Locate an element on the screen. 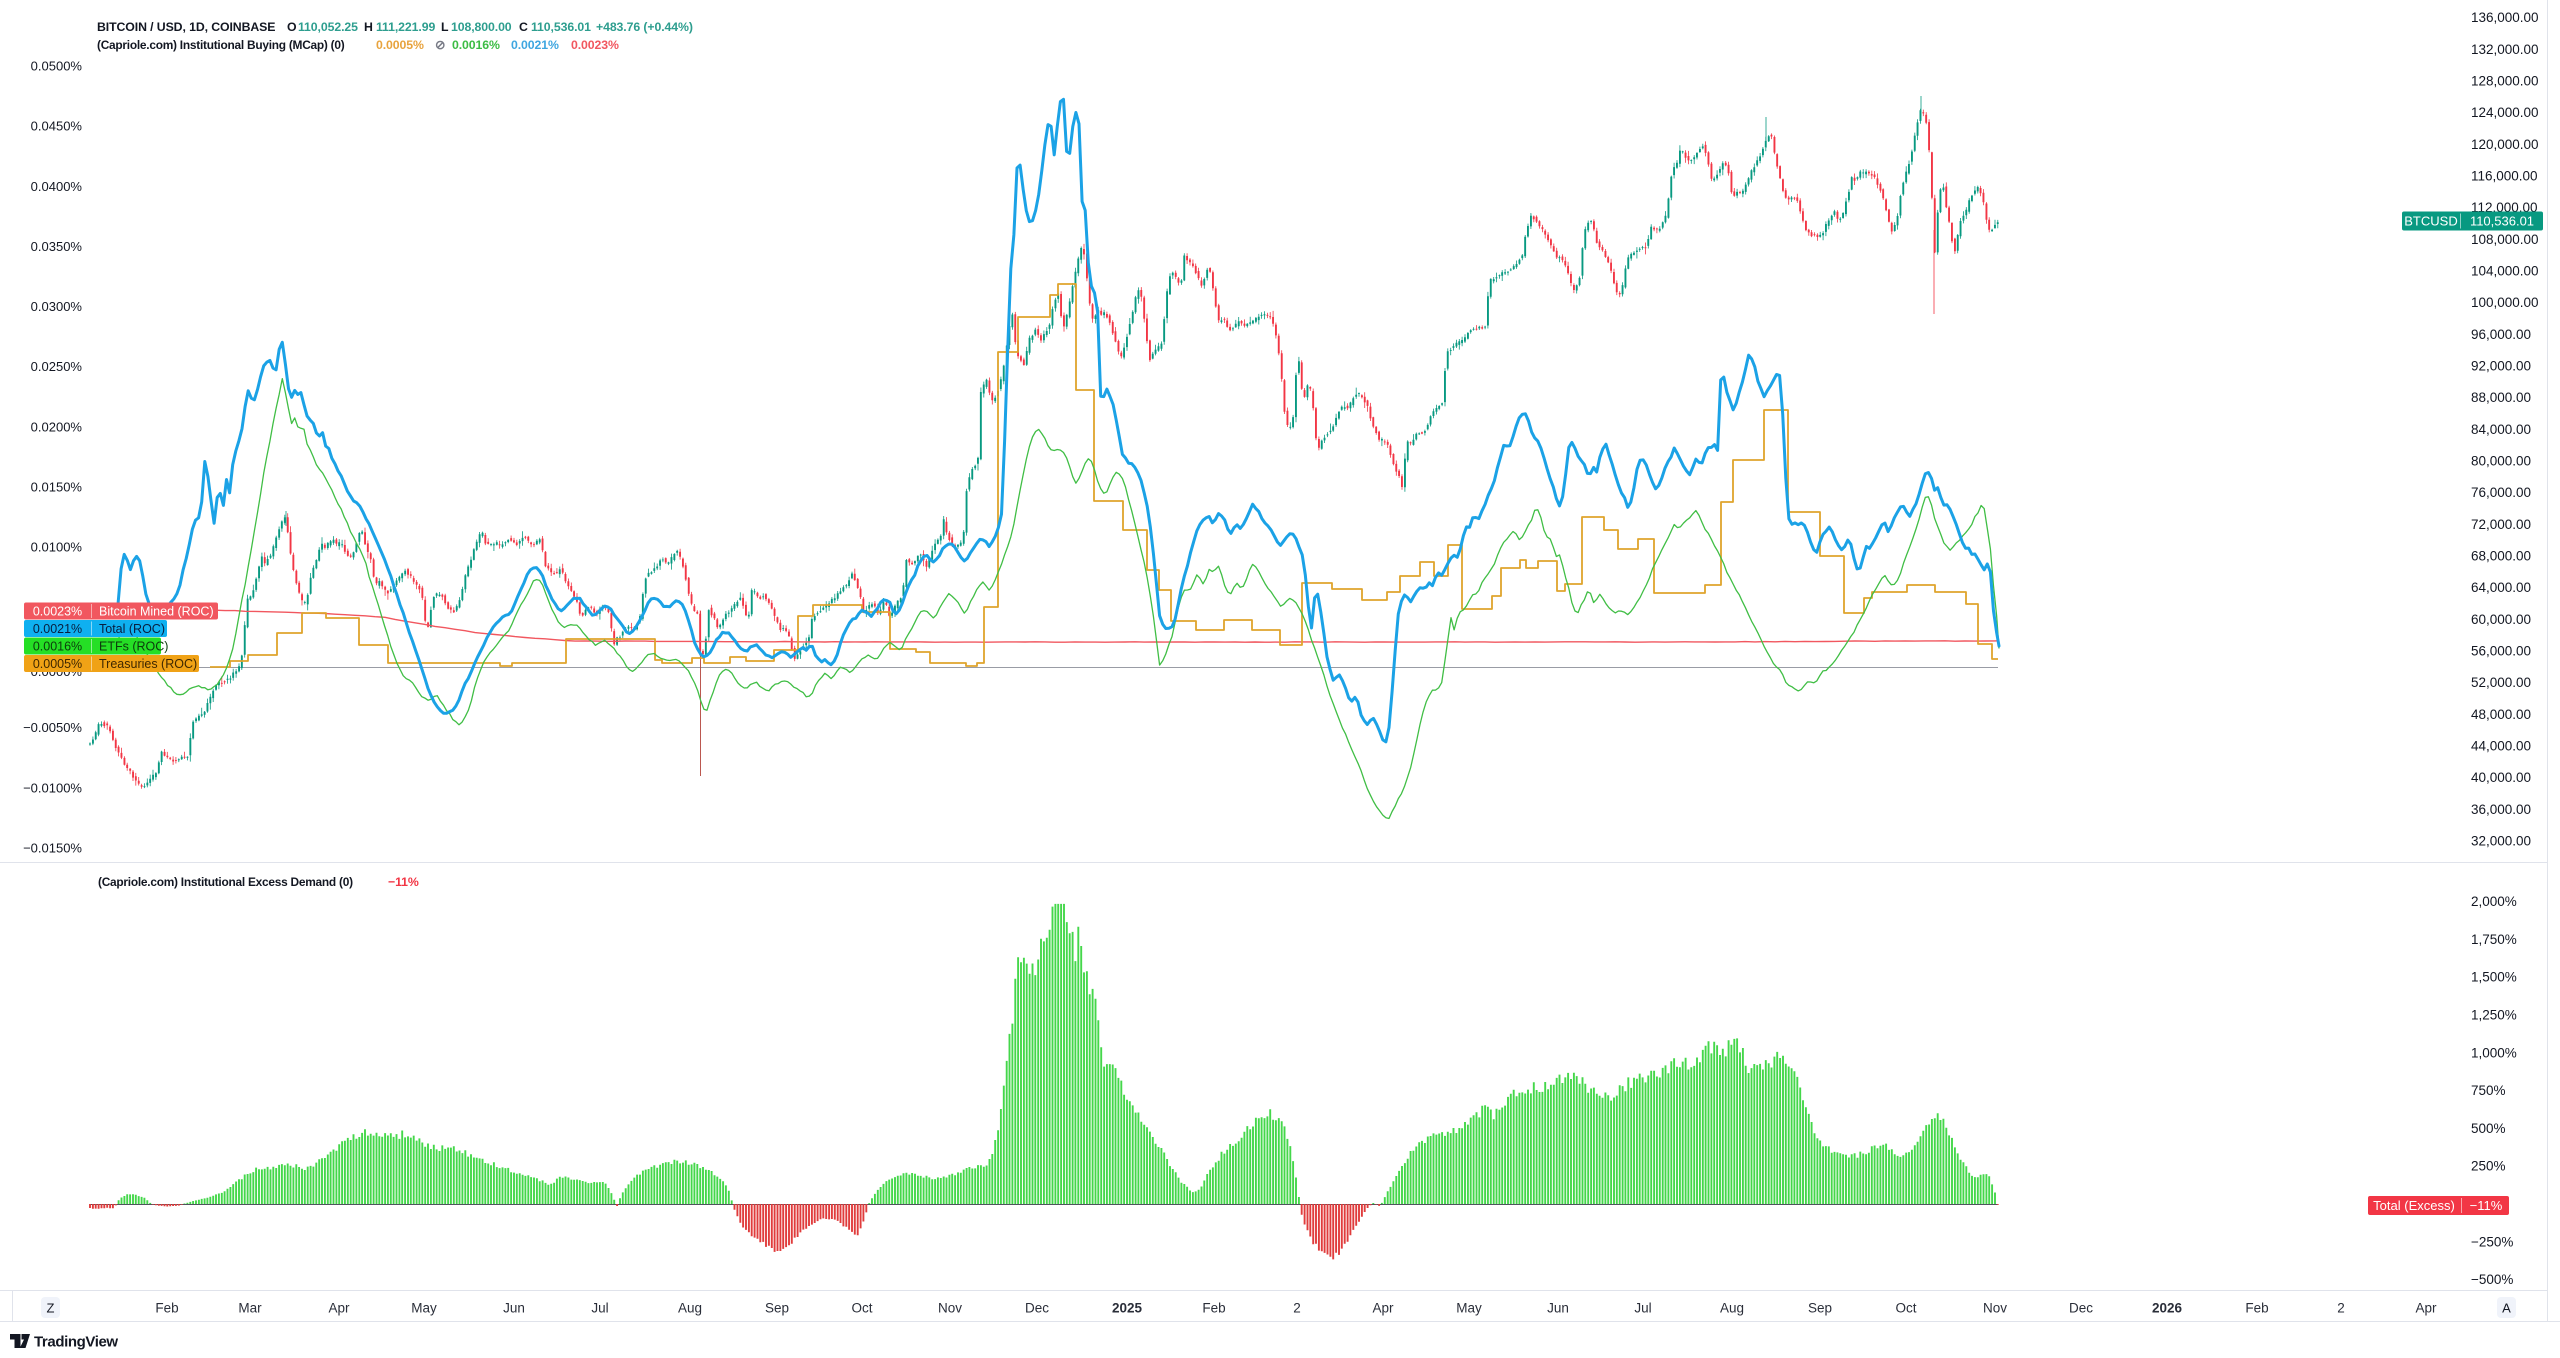  svg-text: ETFs (ROC) is located at coordinates (133, 647).